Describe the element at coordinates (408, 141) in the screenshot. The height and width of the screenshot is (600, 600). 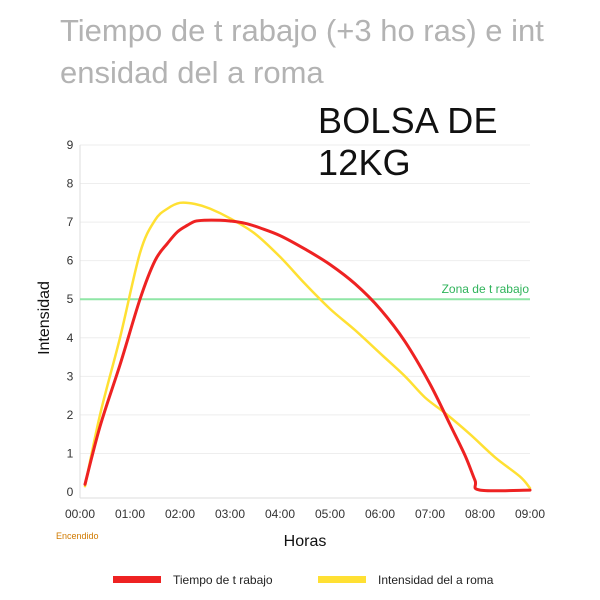
I see `chart-subtitle: BOLSA DE 12KG` at that location.